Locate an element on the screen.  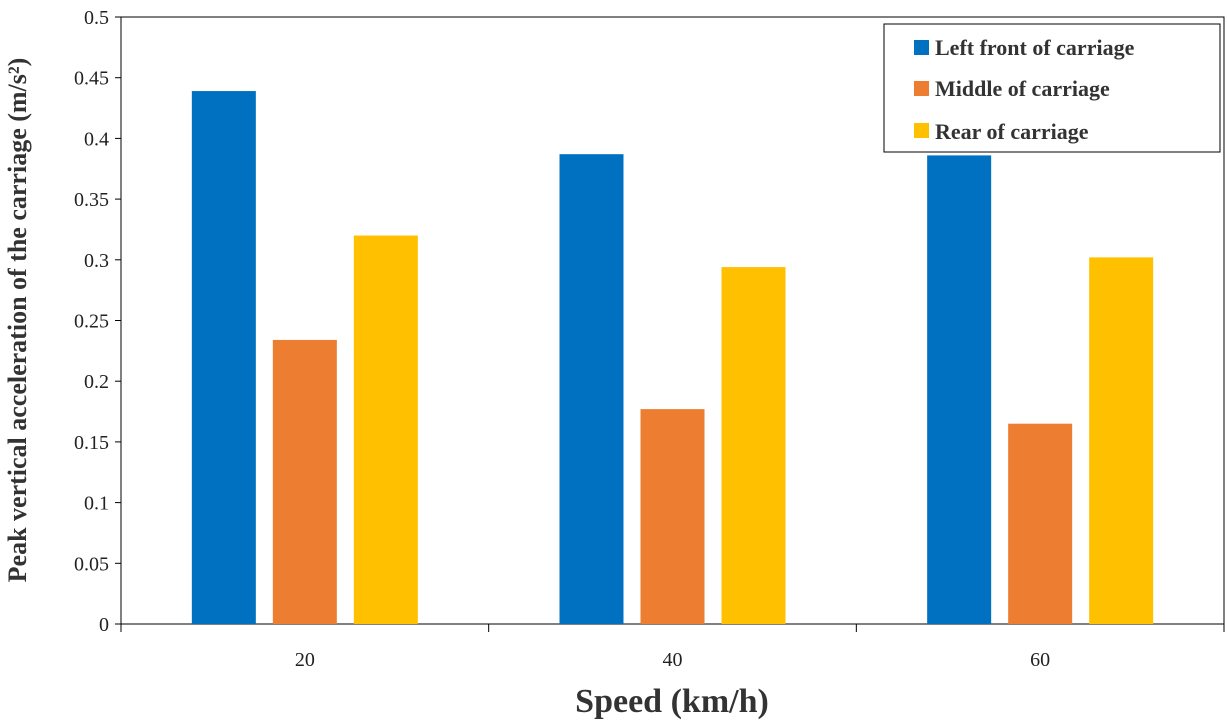
y-tick-label: 0.1 is located at coordinates (96, 504).